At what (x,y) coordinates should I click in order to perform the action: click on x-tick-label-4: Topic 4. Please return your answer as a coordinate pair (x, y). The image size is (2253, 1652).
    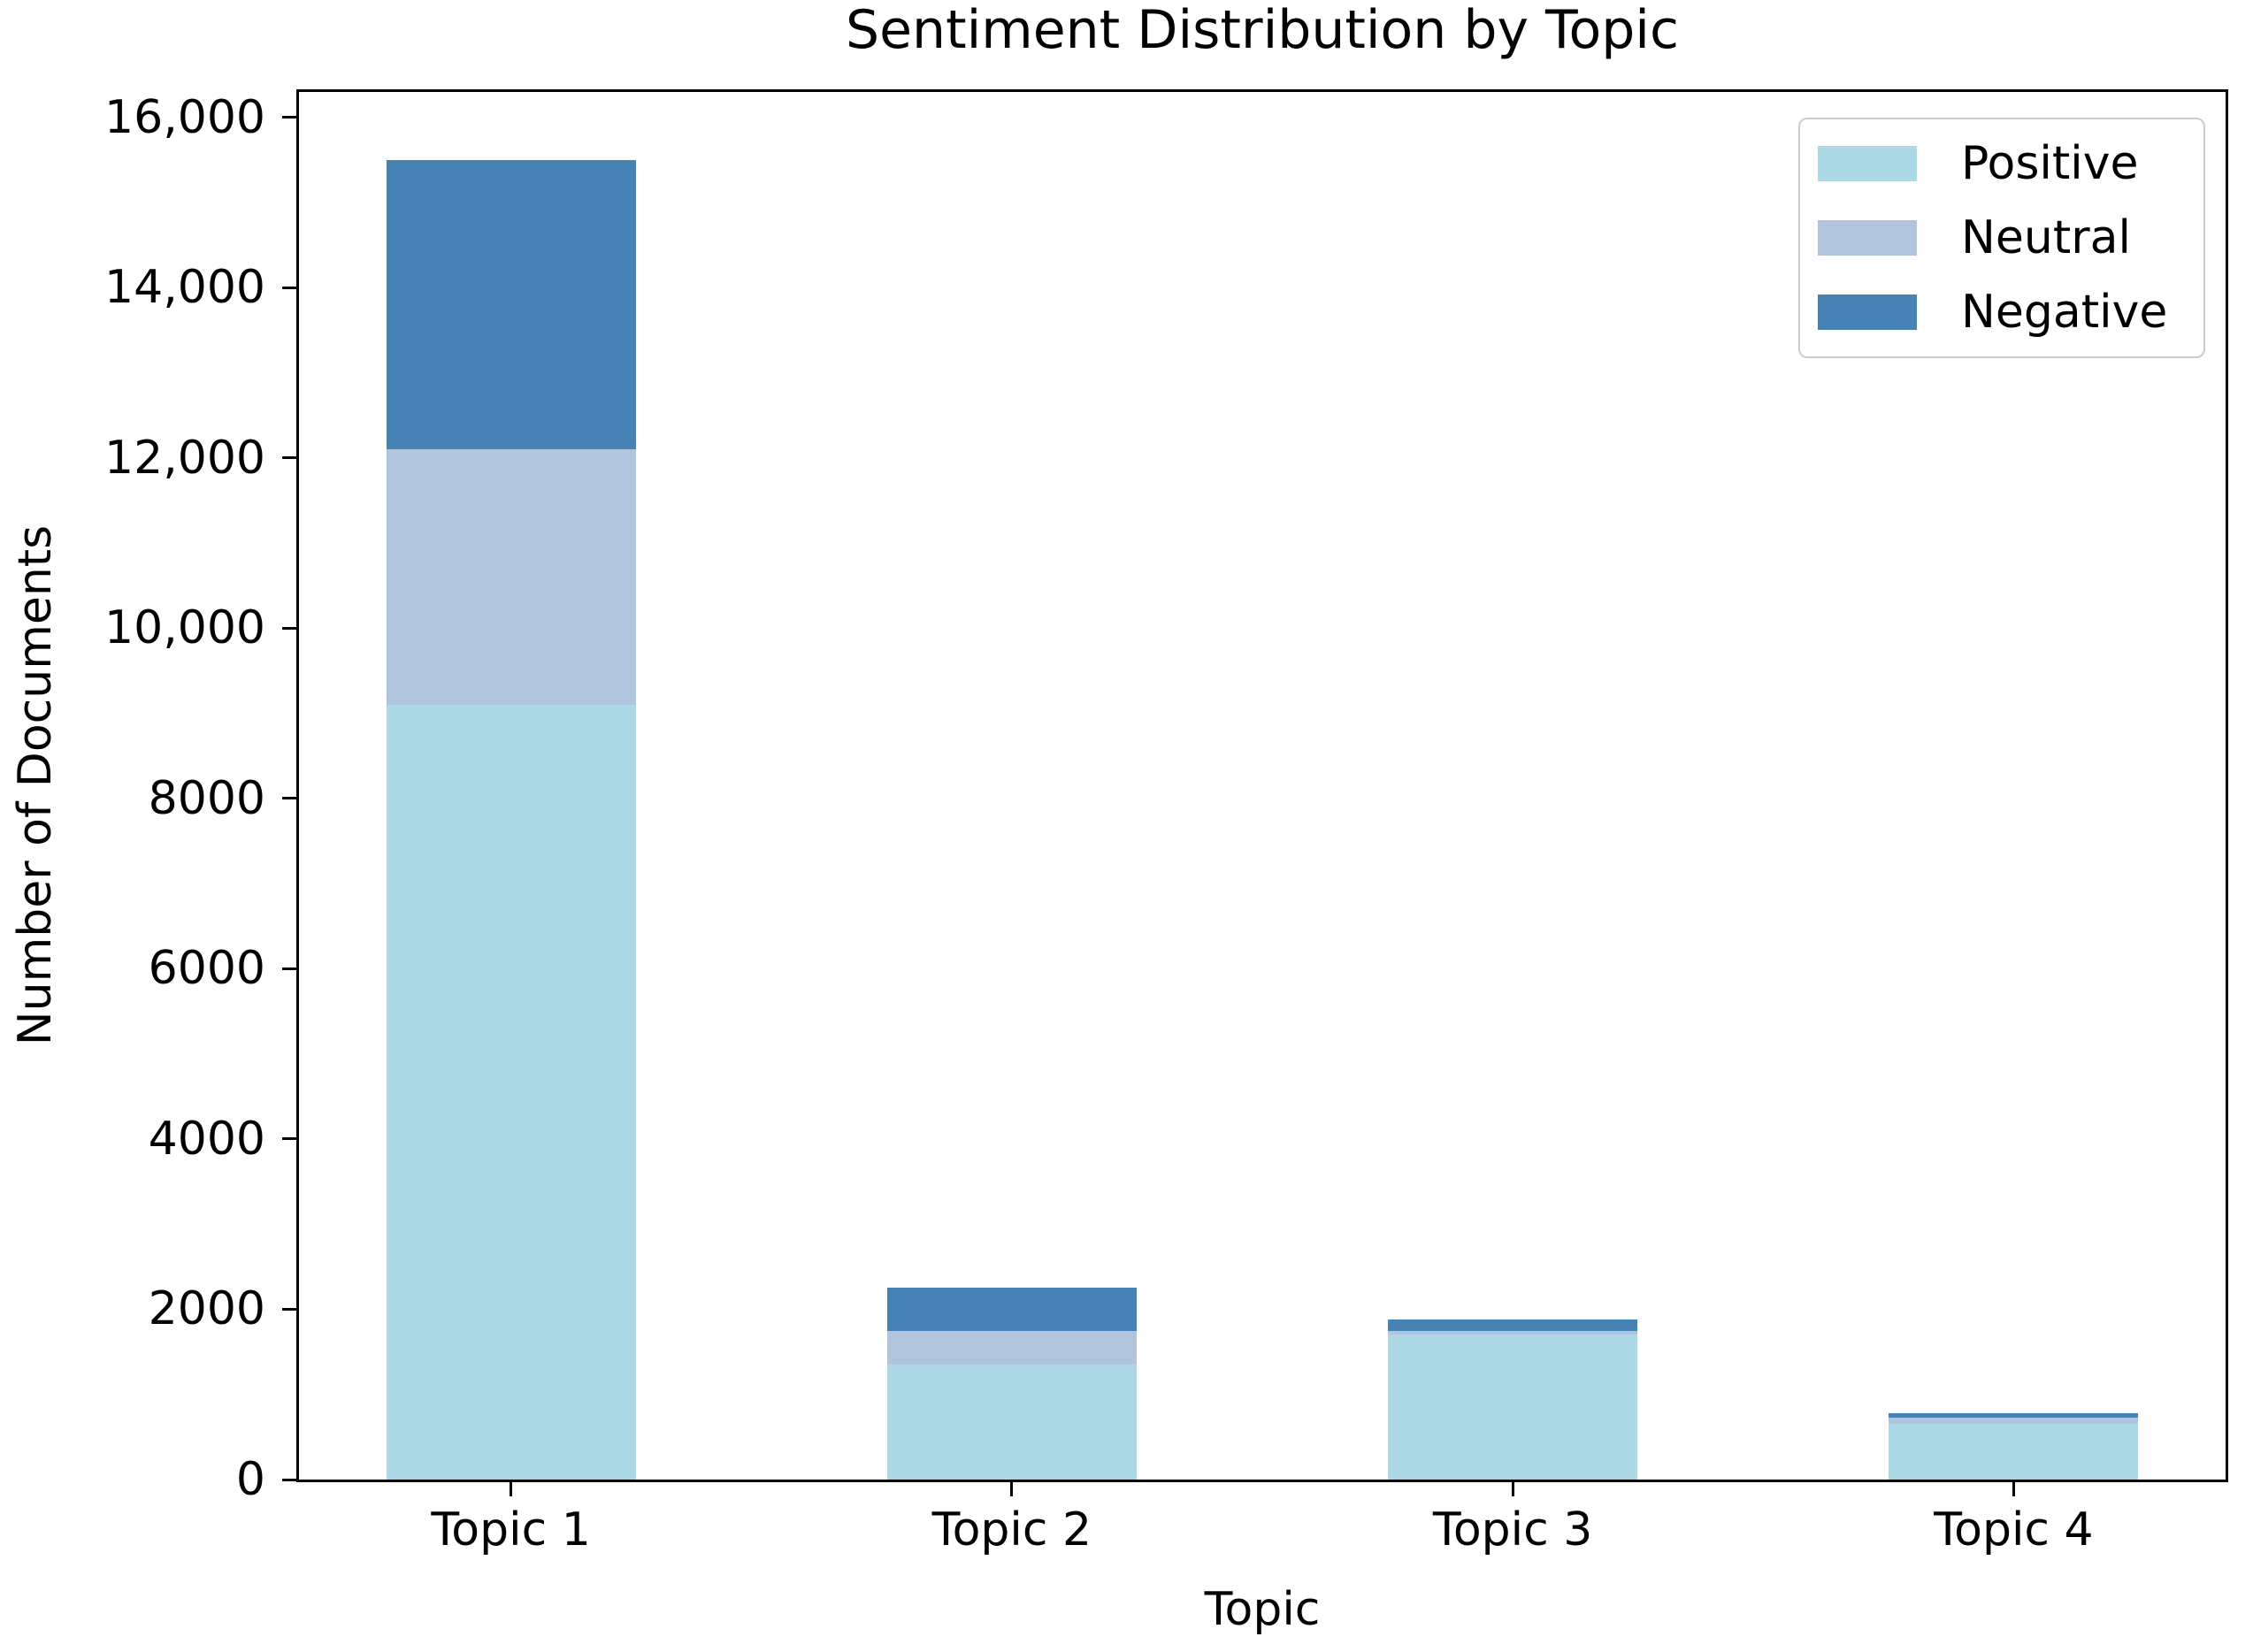
    Looking at the image, I should click on (2014, 1529).